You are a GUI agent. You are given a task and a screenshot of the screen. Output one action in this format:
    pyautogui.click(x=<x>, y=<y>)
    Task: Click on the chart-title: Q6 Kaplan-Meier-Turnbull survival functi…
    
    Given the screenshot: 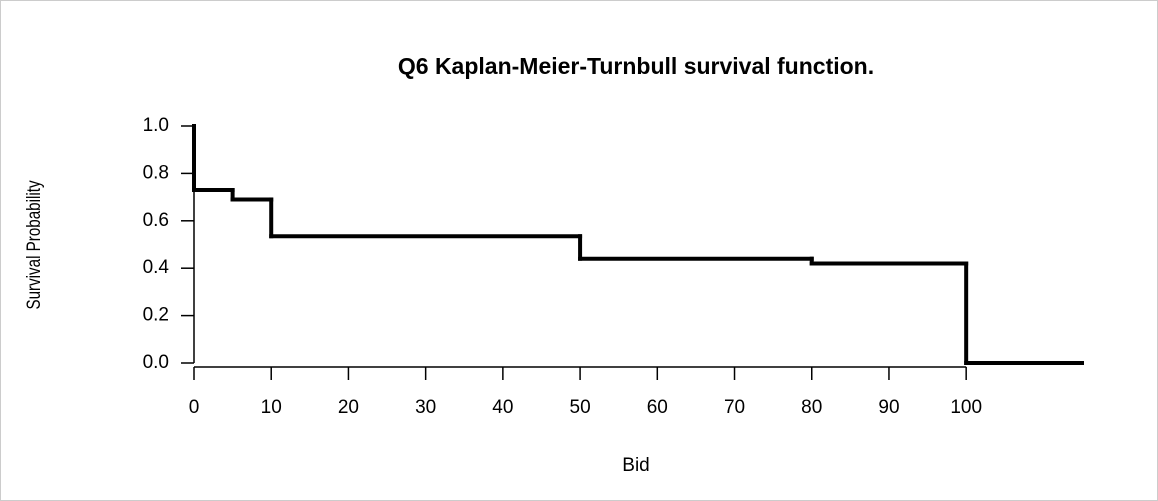 What is the action you would take?
    pyautogui.click(x=636, y=66)
    